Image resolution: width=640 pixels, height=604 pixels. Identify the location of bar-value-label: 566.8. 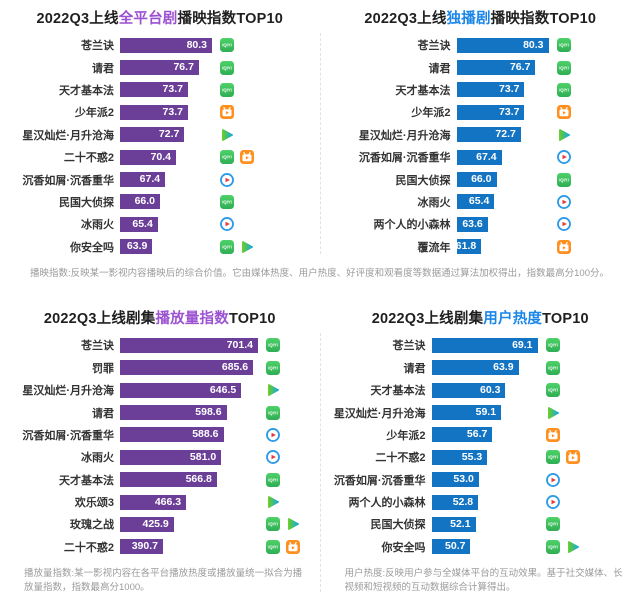
(198, 479).